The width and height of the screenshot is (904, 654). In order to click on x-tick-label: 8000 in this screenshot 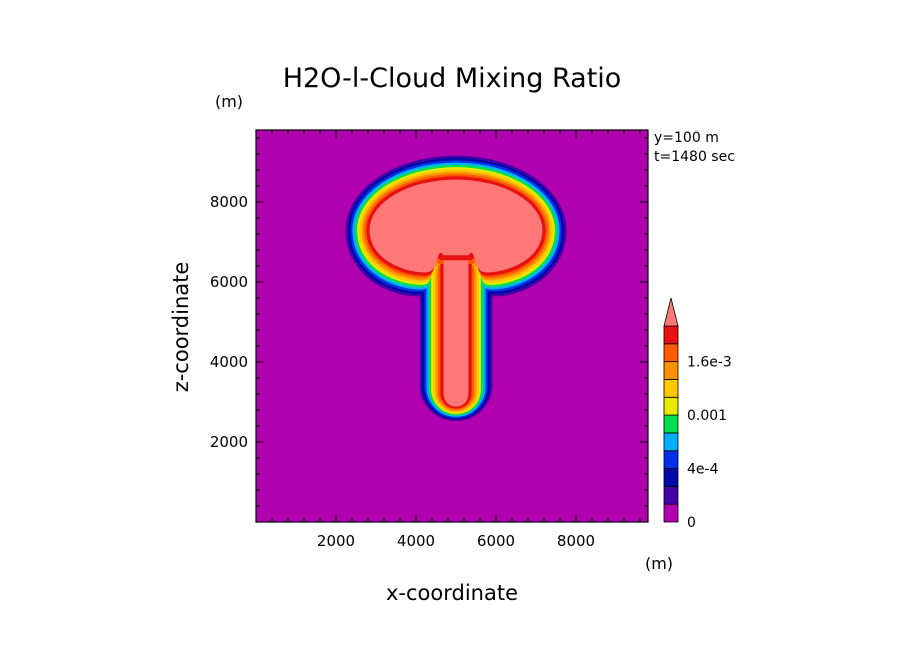, I will do `click(576, 541)`.